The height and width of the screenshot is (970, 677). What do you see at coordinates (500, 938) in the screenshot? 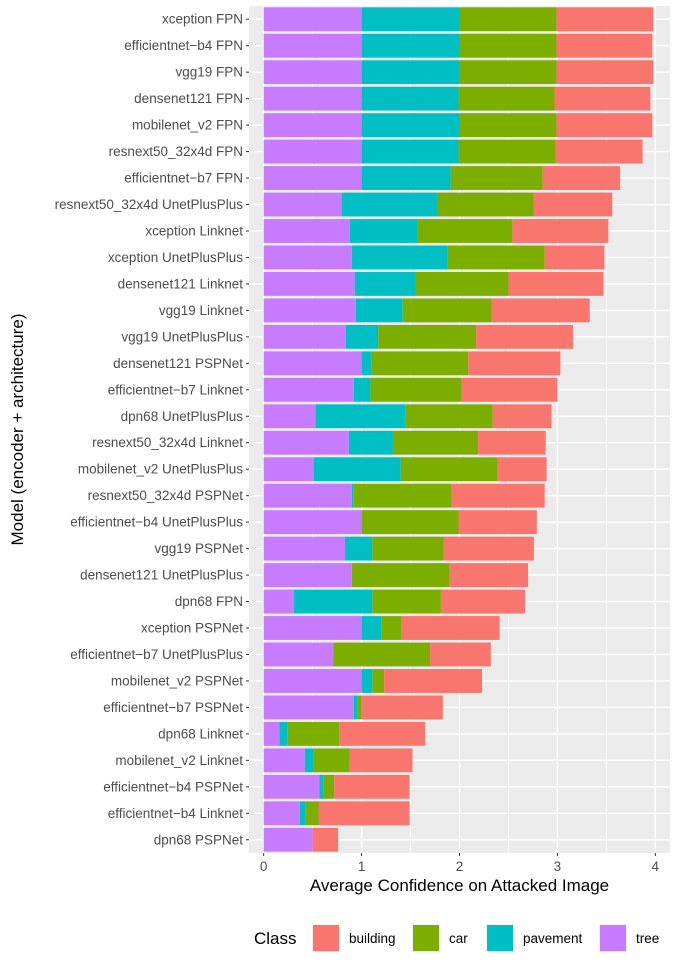
I see `legend-swatch-pavement` at bounding box center [500, 938].